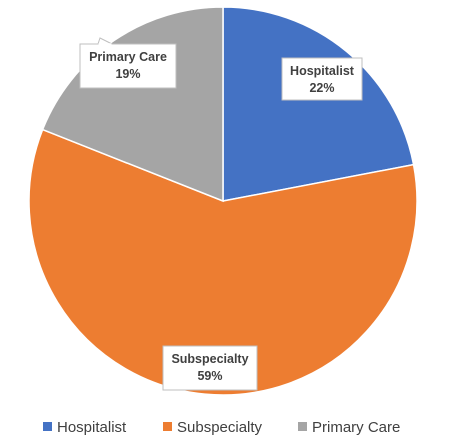  Describe the element at coordinates (322, 71) in the screenshot. I see `data-label-category: Hospitalist` at that location.